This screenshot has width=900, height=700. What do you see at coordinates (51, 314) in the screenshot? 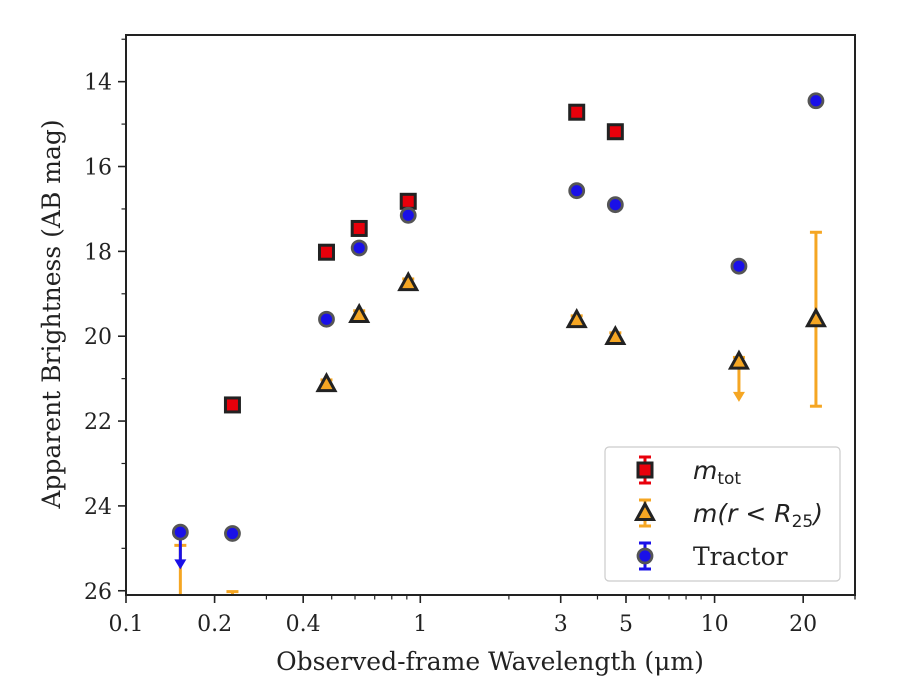
I see `y-axis-title: Apparent Brightness (AB mag)` at bounding box center [51, 314].